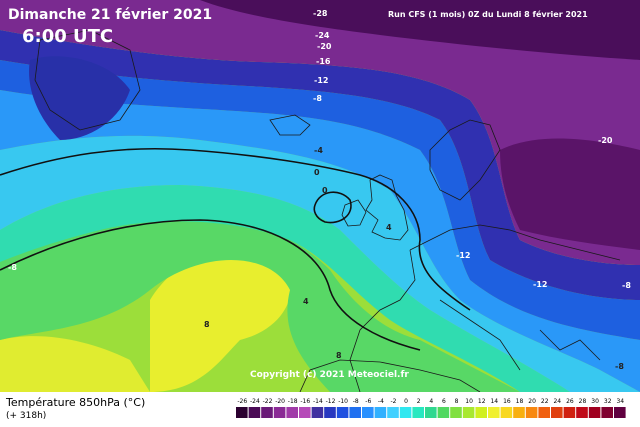 This screenshot has width=640, height=427. Describe the element at coordinates (465, 160) in the screenshot. I see `coast-scandinavia` at that location.